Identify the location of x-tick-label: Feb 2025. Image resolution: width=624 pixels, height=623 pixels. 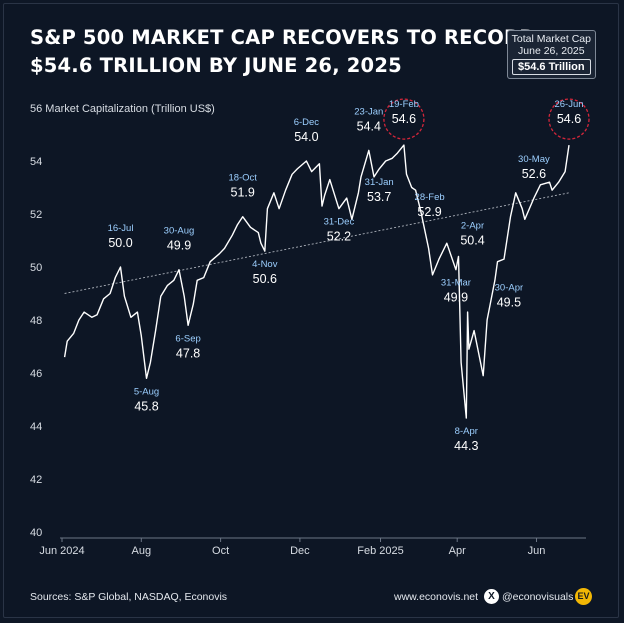
(380, 551).